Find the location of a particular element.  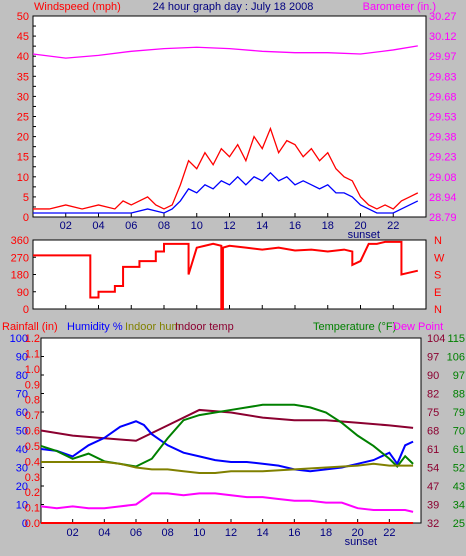

wind-y-tick-label: 5 is located at coordinates (26, 198).